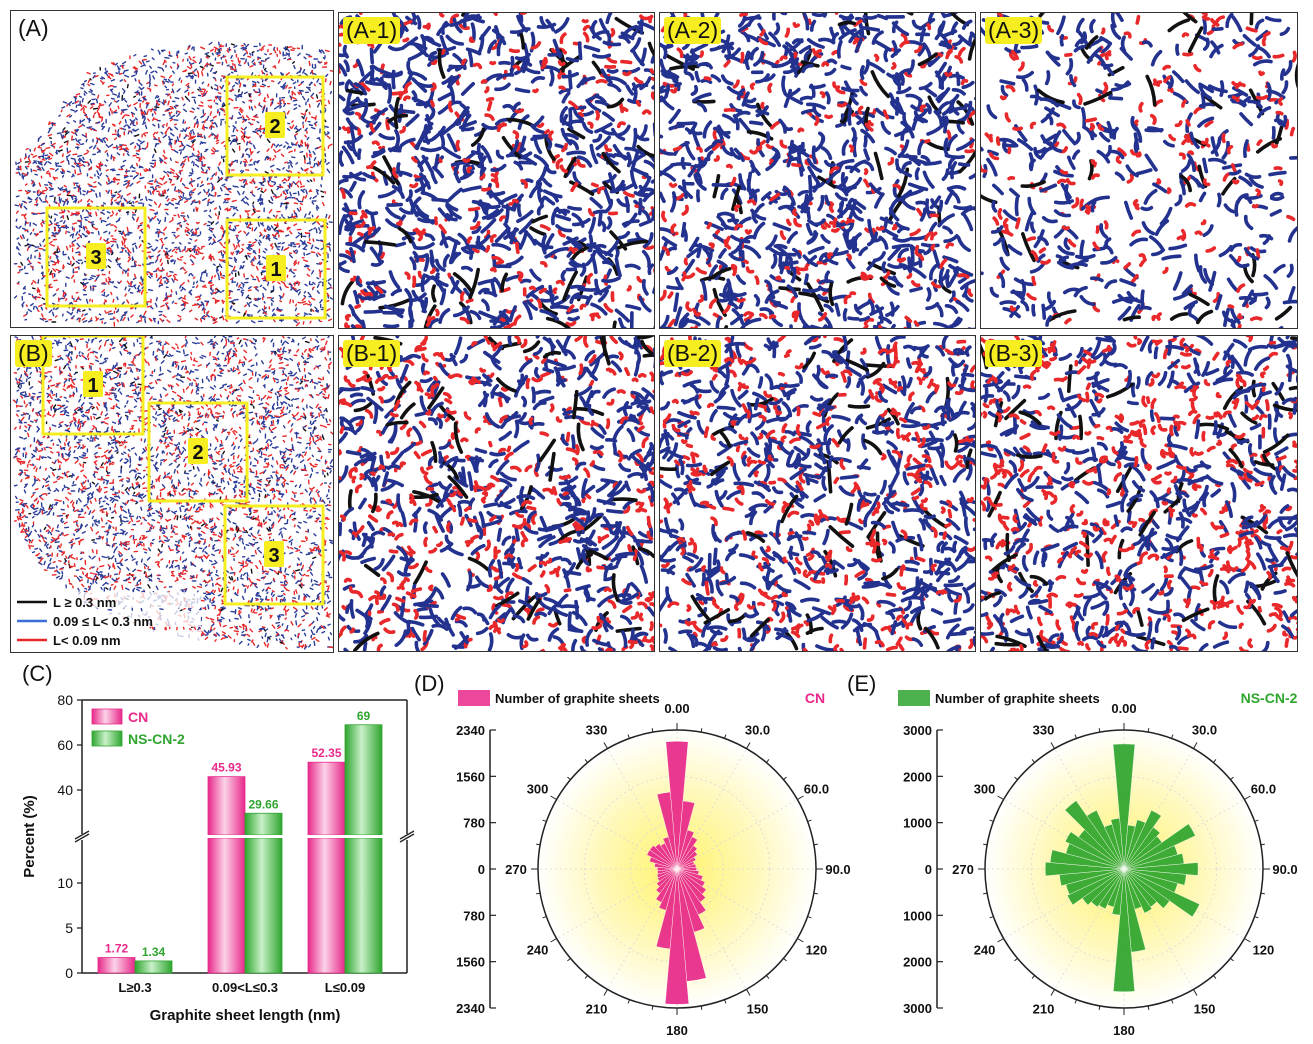  Describe the element at coordinates (84, 602) in the screenshot. I see `legend-entry: L ≥ 0.3 nm` at that location.